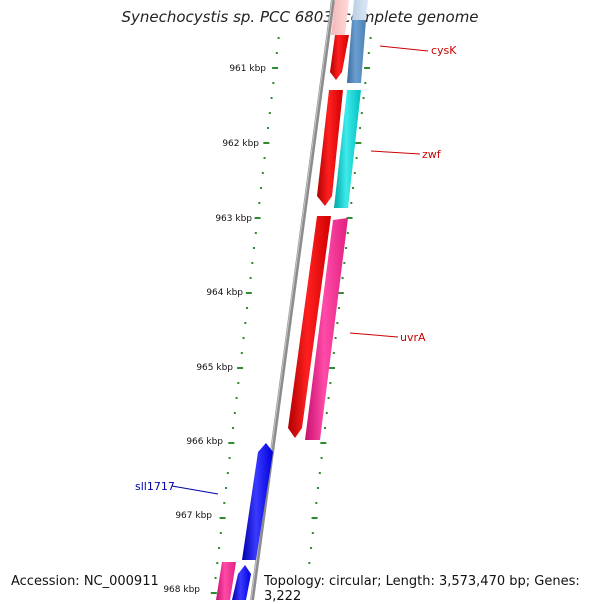  What do you see at coordinates (374, 335) in the screenshot?
I see `uvrA-leader-line` at bounding box center [374, 335].